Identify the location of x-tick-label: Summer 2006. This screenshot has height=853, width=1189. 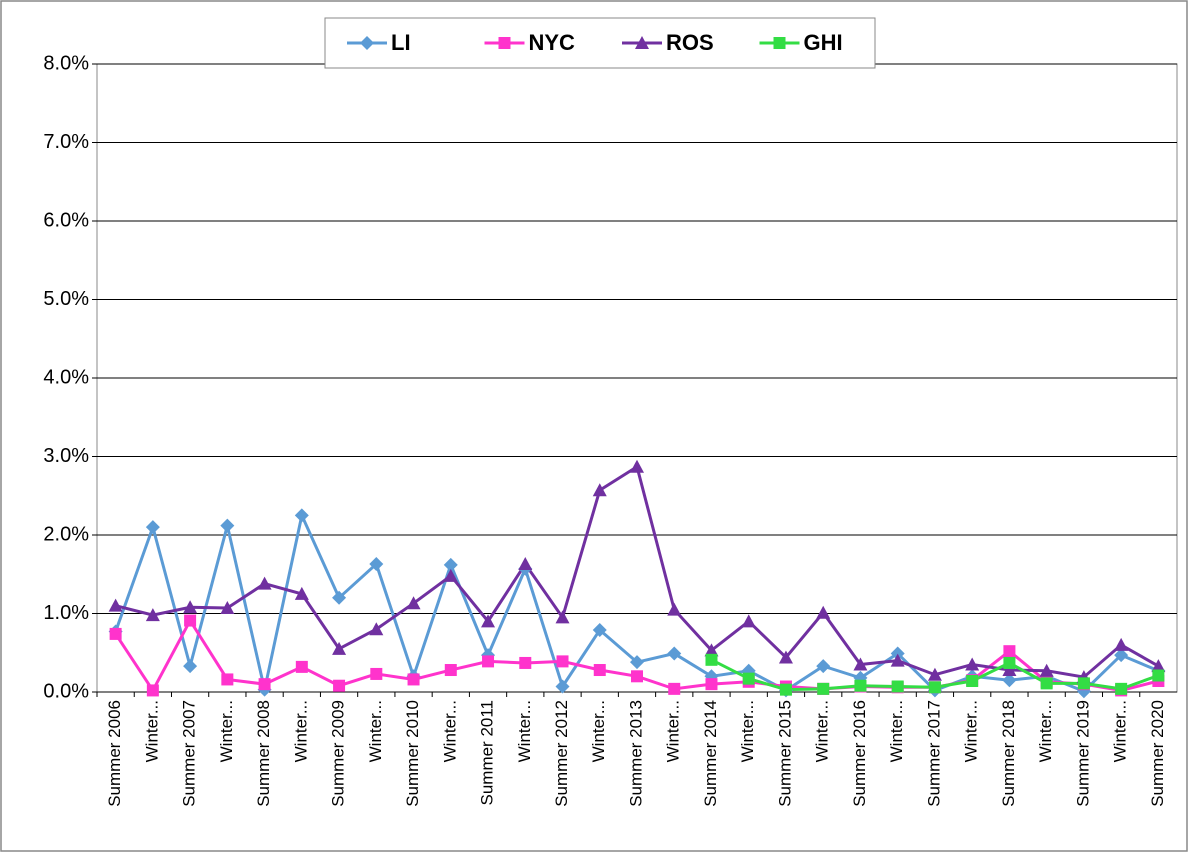
(114, 753).